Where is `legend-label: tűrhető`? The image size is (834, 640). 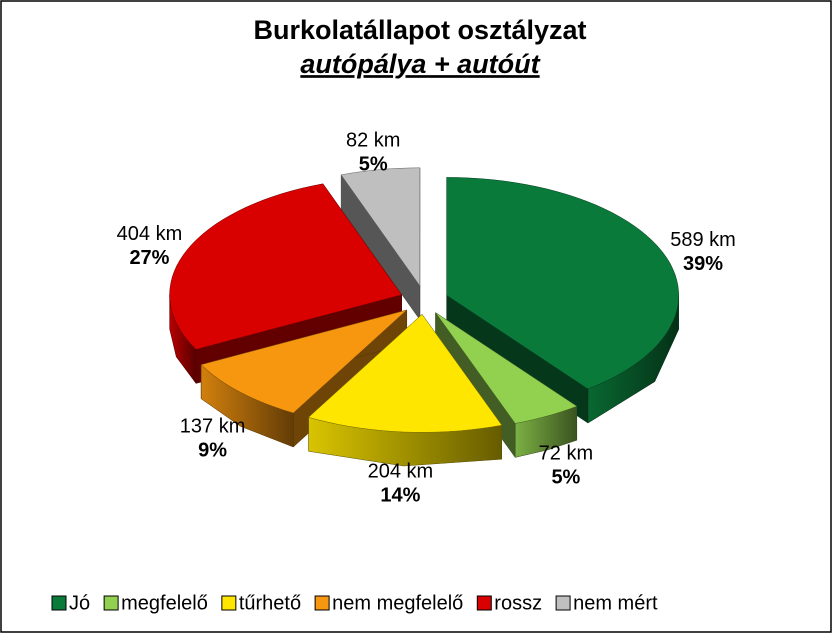
legend-label: tűrhető is located at coordinates (270, 603).